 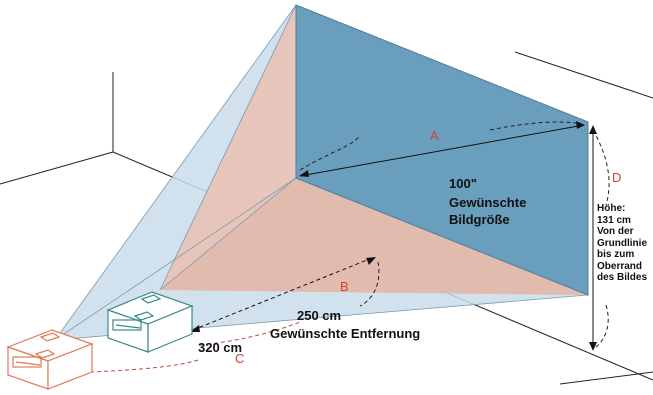 What do you see at coordinates (267, 251) in the screenshot?
I see `beam-center-line` at bounding box center [267, 251].